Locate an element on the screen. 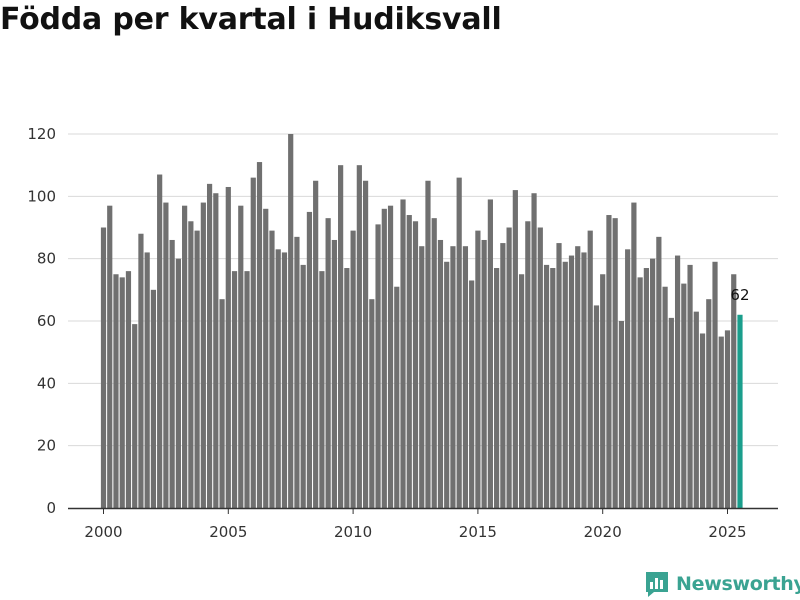 The width and height of the screenshot is (800, 600). bar-2004-q2 is located at coordinates (209, 345).